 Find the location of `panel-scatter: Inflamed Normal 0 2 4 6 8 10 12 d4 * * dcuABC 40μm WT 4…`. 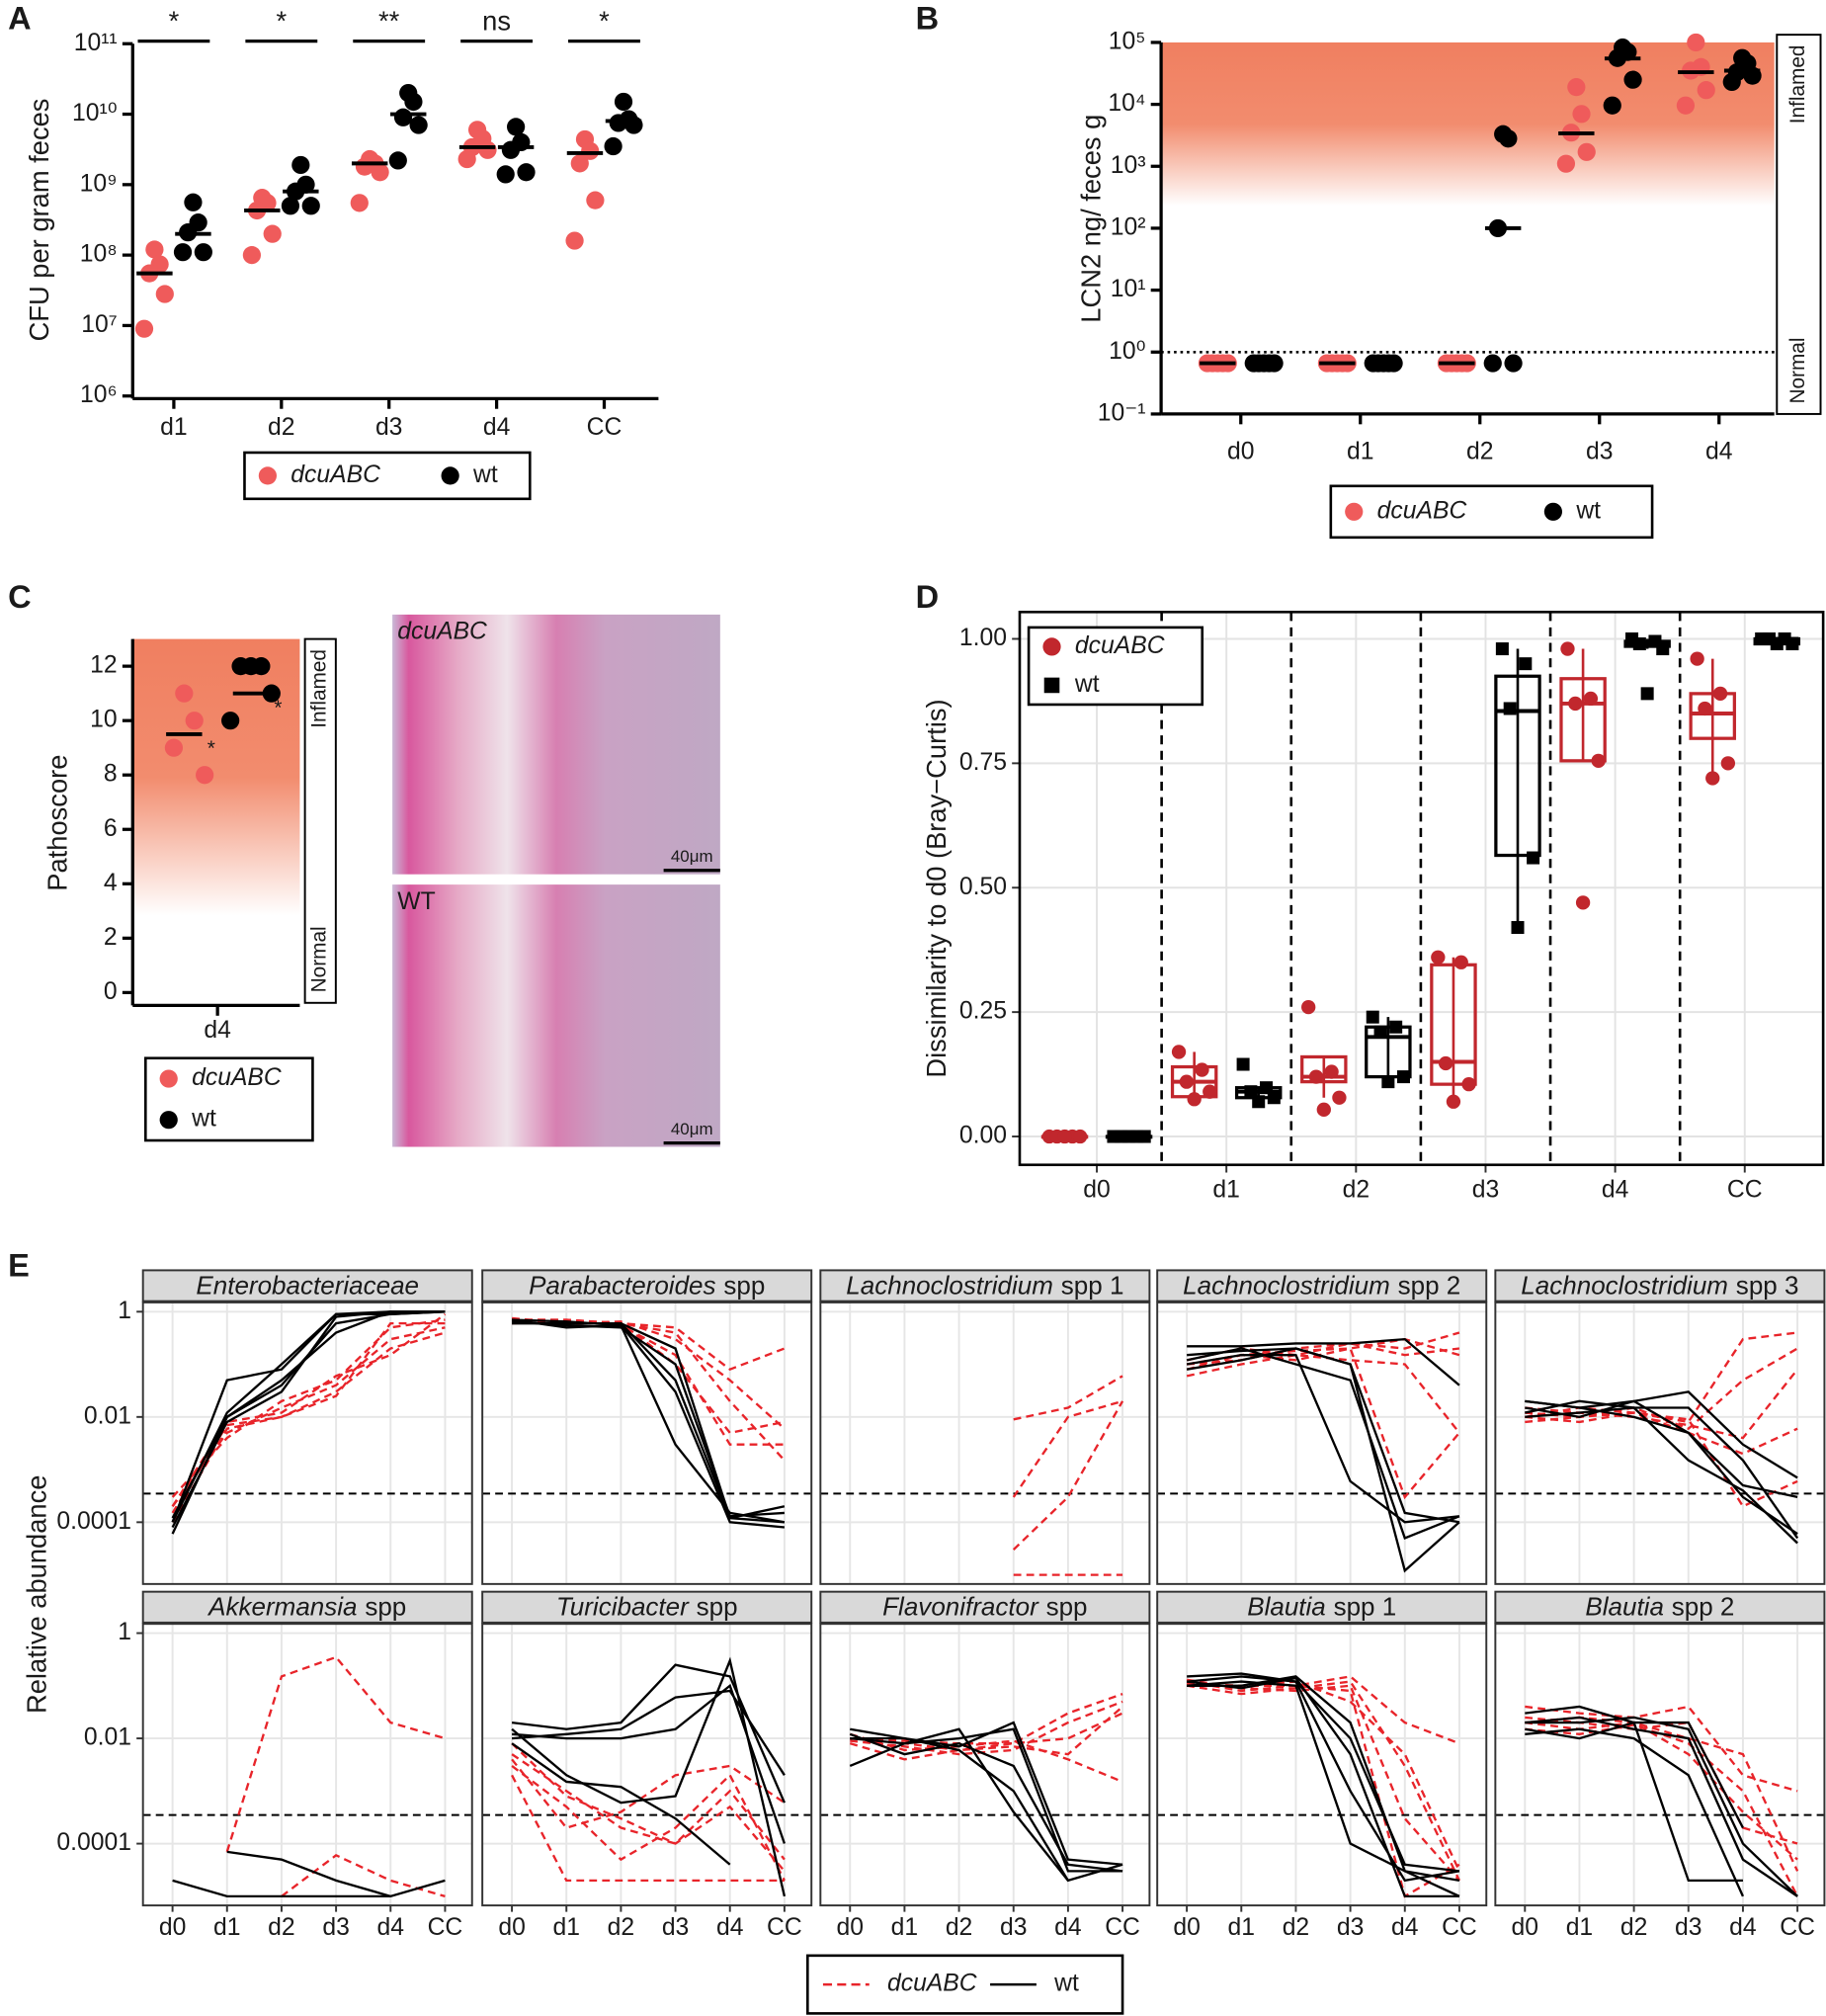

panel-scatter: Inflamed Normal 0 2 4 6 8 10 12 d4 * * dcuABC 40μm WT 4… is located at coordinates (364, 863).